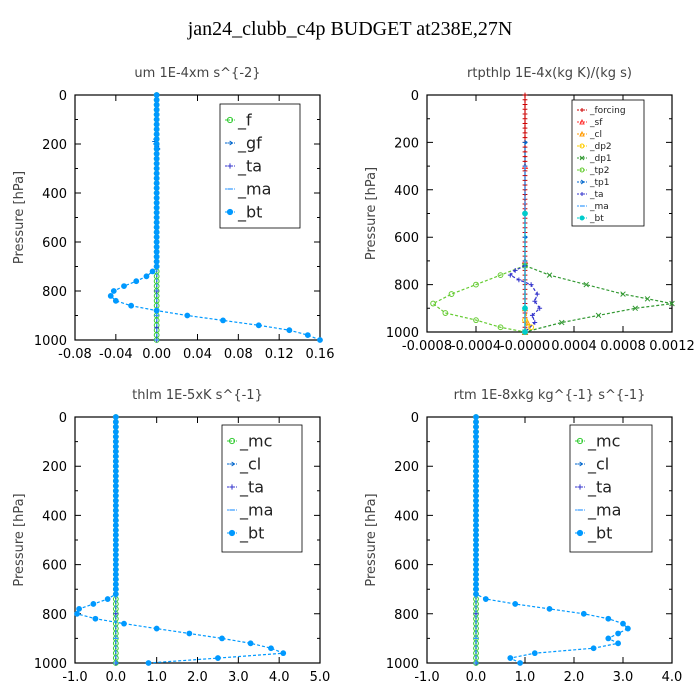 The width and height of the screenshot is (700, 700). I want to click on legend-label: _mc, so click(603, 442).